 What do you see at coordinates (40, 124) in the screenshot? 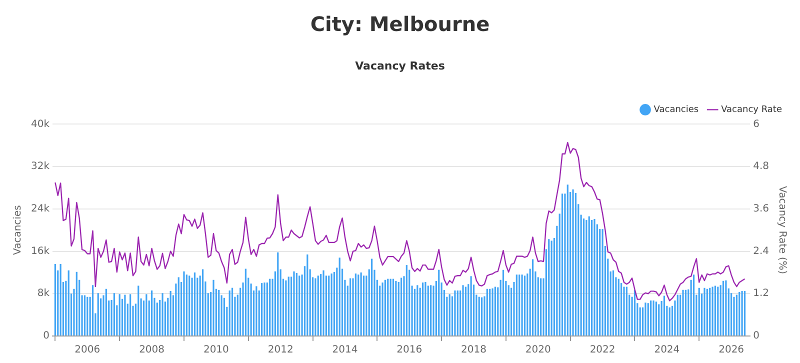
I see `y-tick-label: 40k` at bounding box center [40, 124].